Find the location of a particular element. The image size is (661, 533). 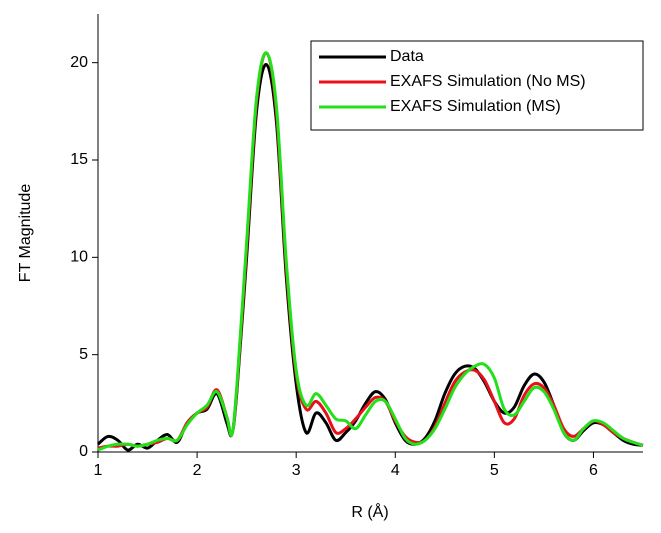

legend-label: EXAFS Simulation (No MS) is located at coordinates (488, 81).